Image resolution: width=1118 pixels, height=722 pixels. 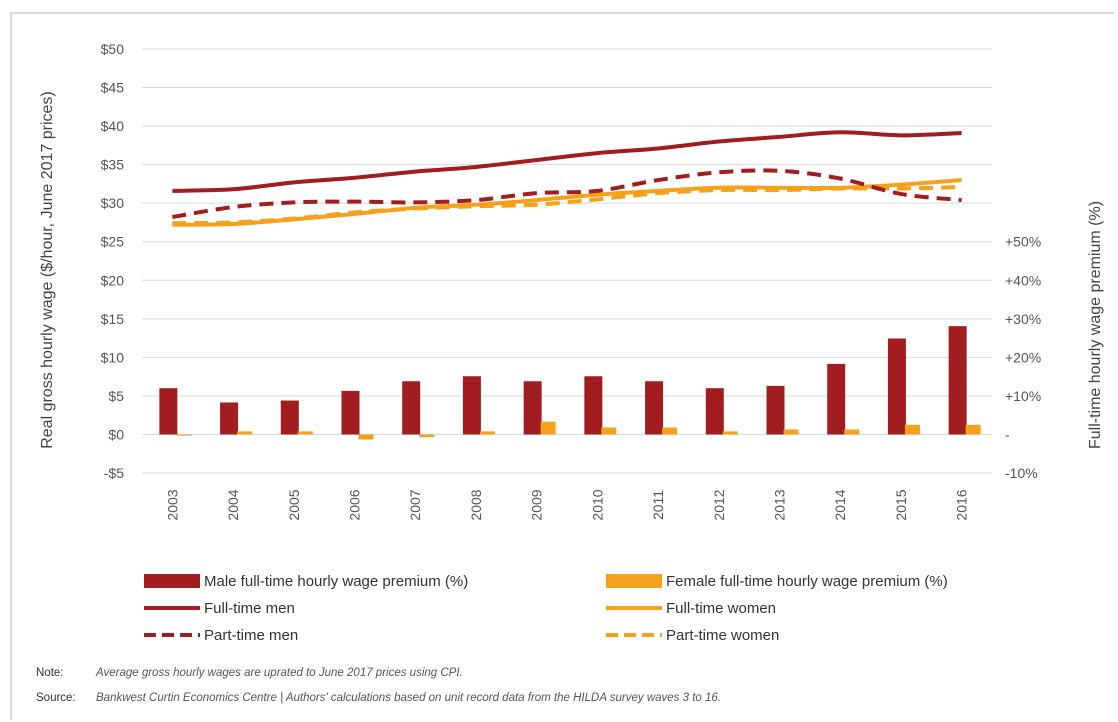 What do you see at coordinates (1023, 242) in the screenshot?
I see `y2-tick-label: +50%` at bounding box center [1023, 242].